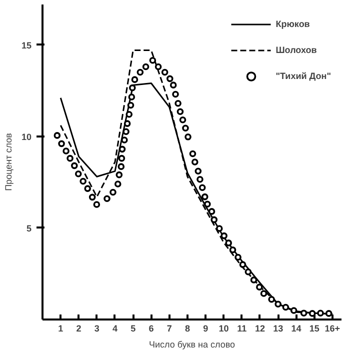 The image size is (347, 352). Describe the element at coordinates (303, 76) in the screenshot. I see `legend-label: "Тихий Дон"` at that location.